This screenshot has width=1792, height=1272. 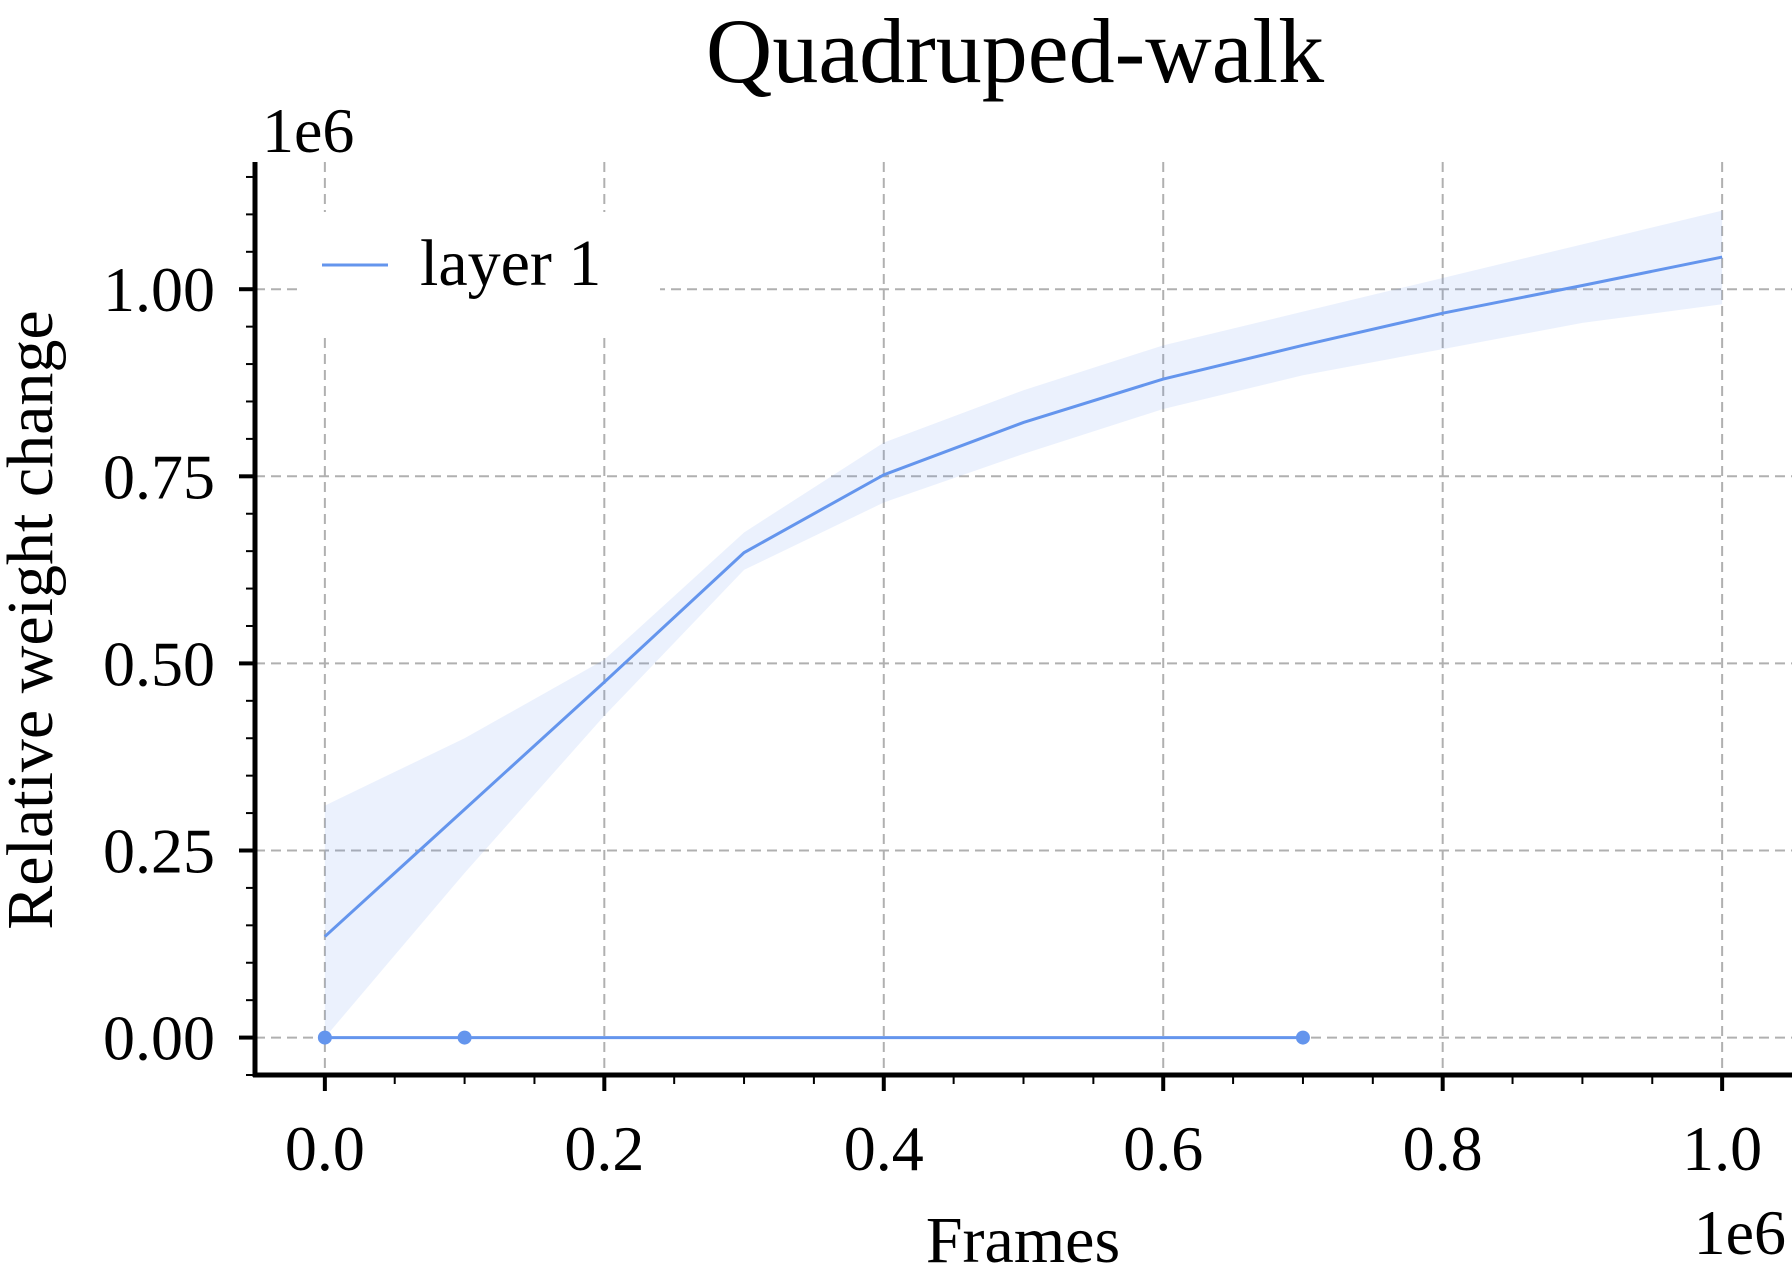 I want to click on x-tick-label-5: 1.0, so click(x=1722, y=1148).